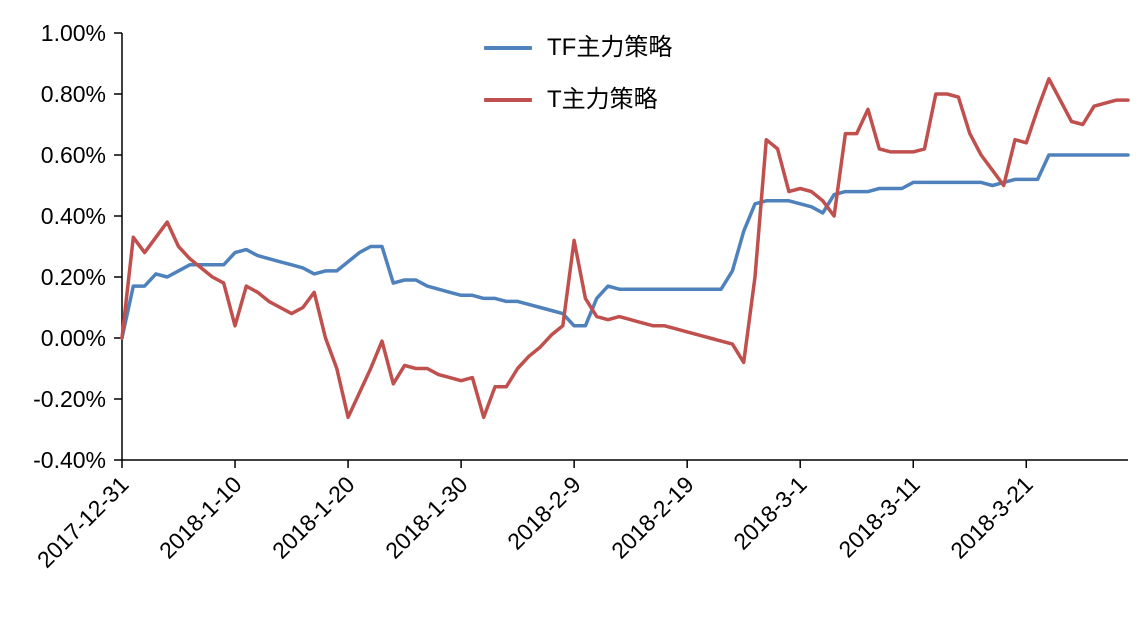 The width and height of the screenshot is (1146, 621). I want to click on y-axis-label: 0.20%, so click(73, 277).